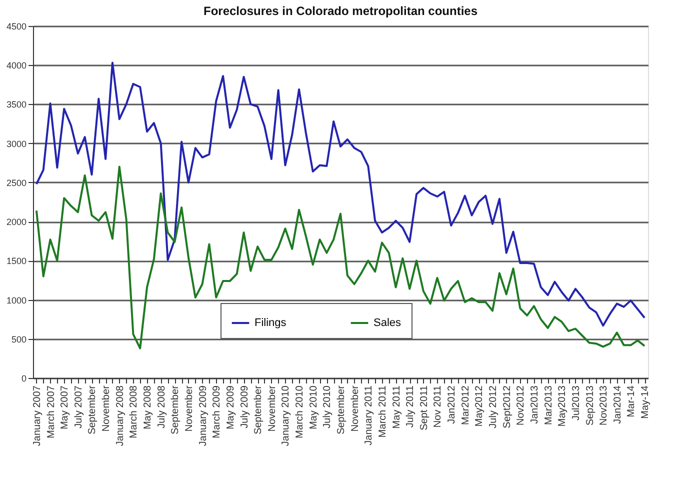  Describe the element at coordinates (270, 323) in the screenshot. I see `legend-label: Filings` at that location.